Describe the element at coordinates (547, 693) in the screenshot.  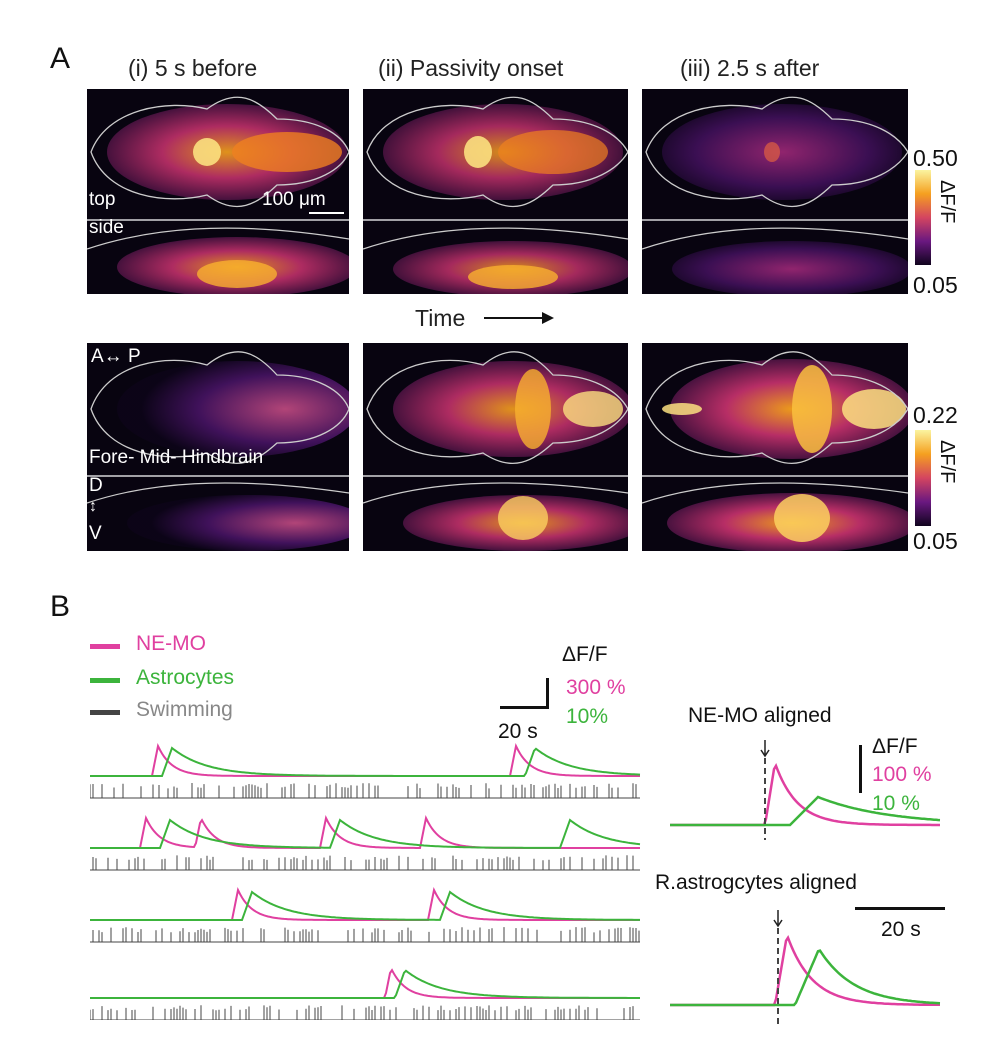
I see `scalebar-vertical` at that location.